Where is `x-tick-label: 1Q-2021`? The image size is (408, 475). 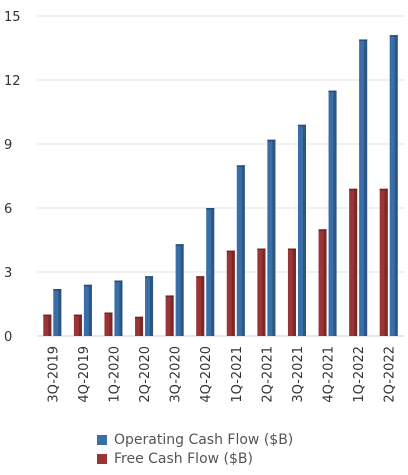 x-tick-label: 1Q-2021 is located at coordinates (237, 374).